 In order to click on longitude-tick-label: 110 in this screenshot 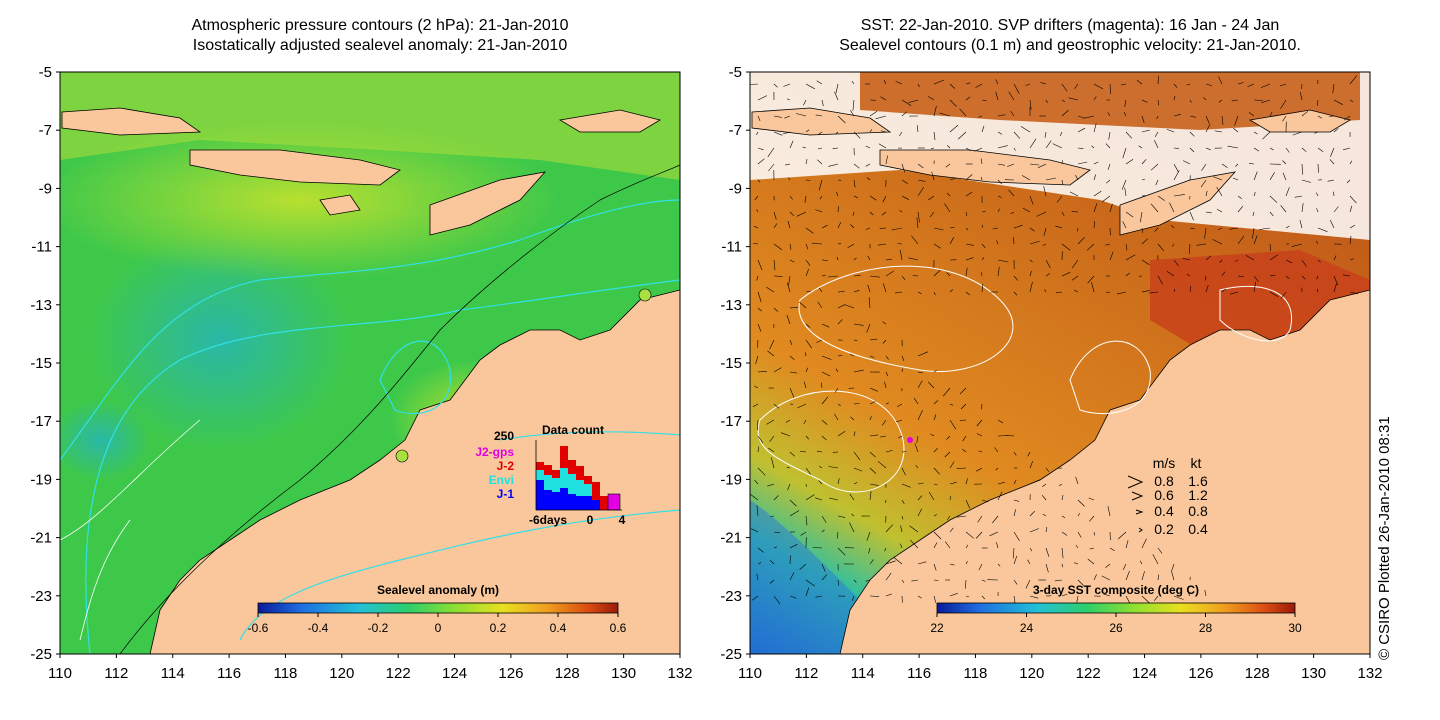, I will do `click(750, 673)`.